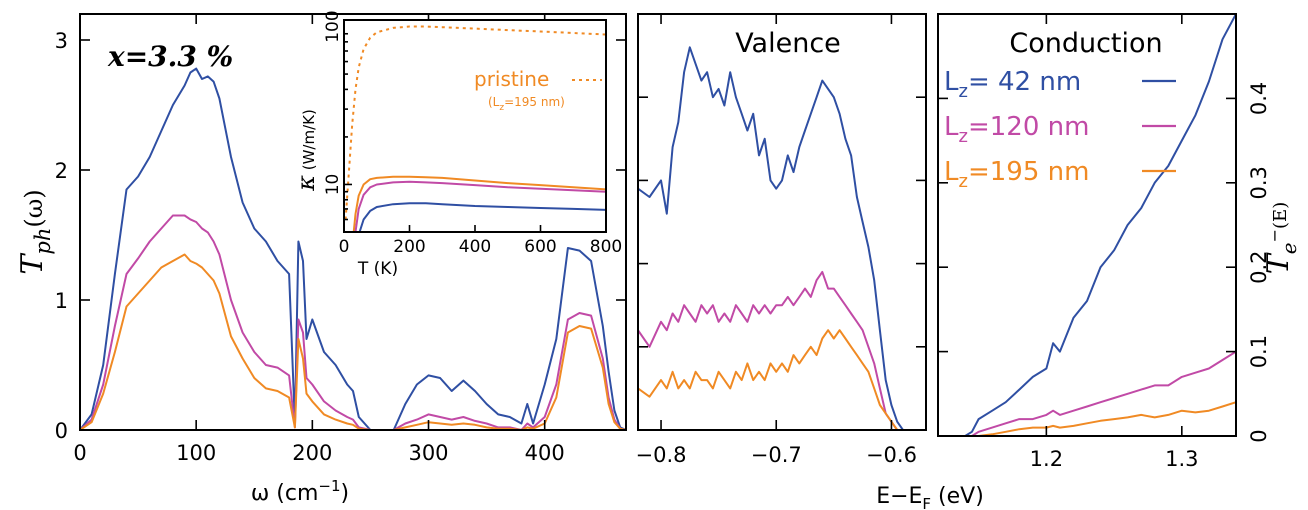 This screenshot has width=1308, height=510. What do you see at coordinates (61, 41) in the screenshot?
I see `phonon-ytick-label: 3` at bounding box center [61, 41].